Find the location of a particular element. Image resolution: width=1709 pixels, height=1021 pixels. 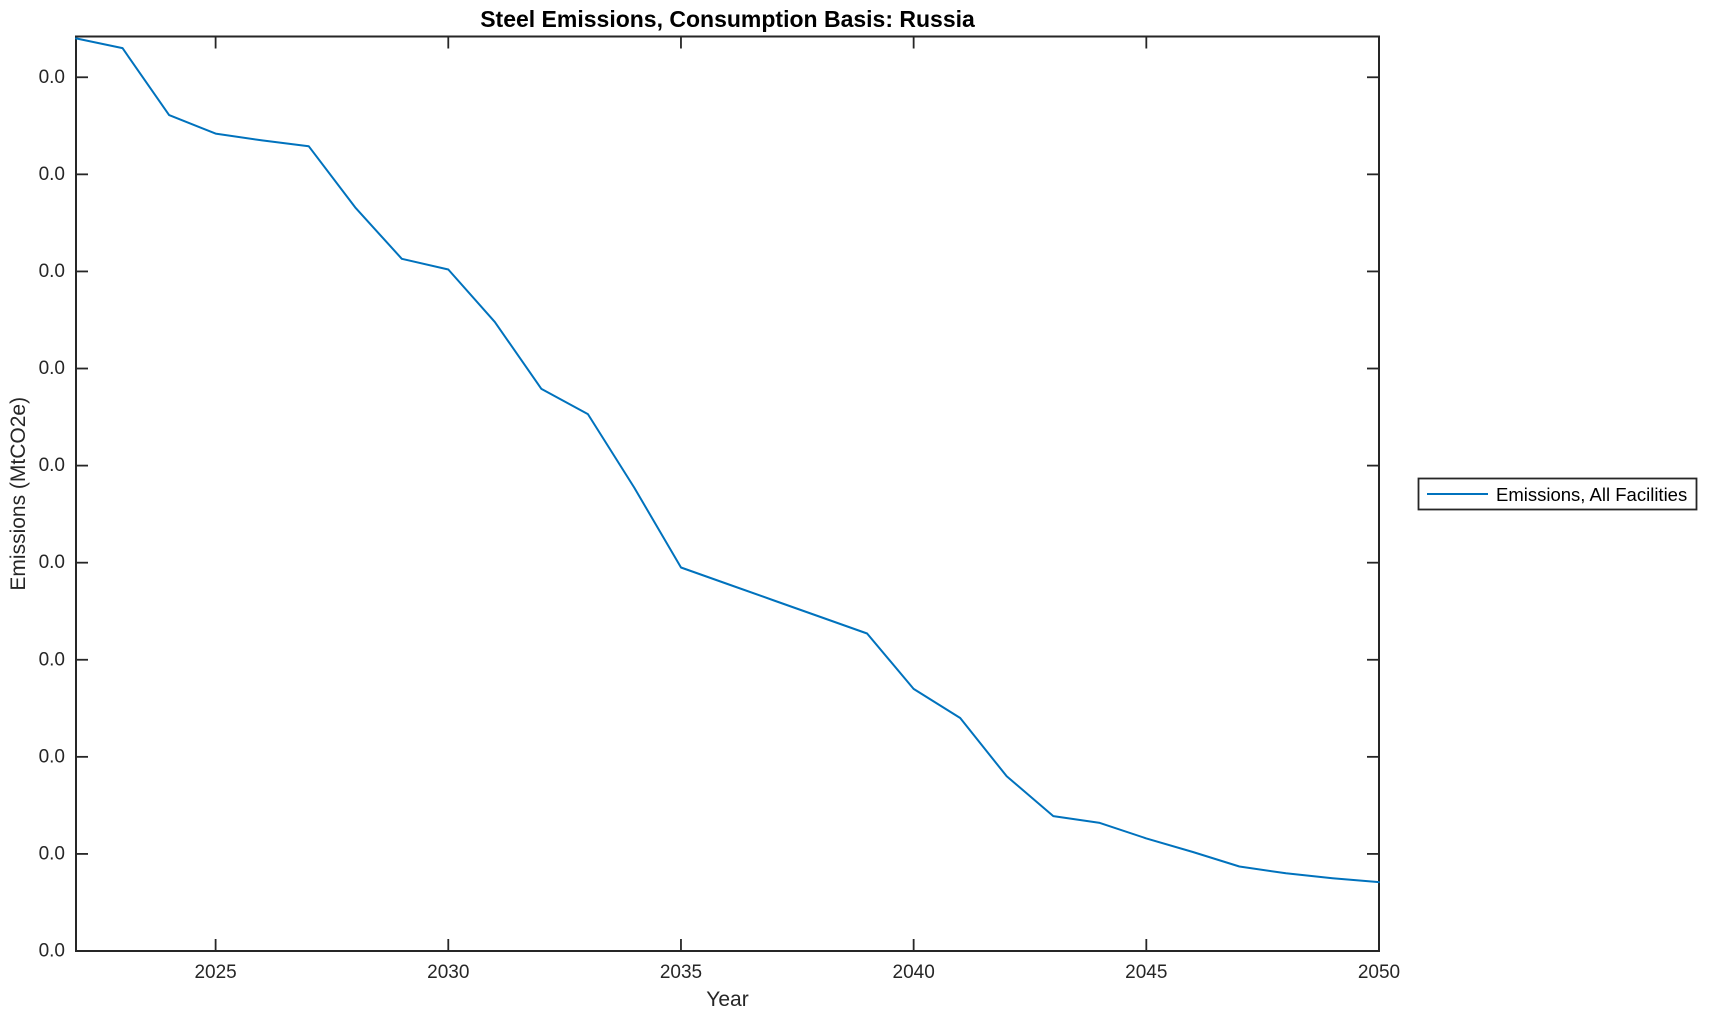

x-tick-label: 2050 is located at coordinates (1379, 972).